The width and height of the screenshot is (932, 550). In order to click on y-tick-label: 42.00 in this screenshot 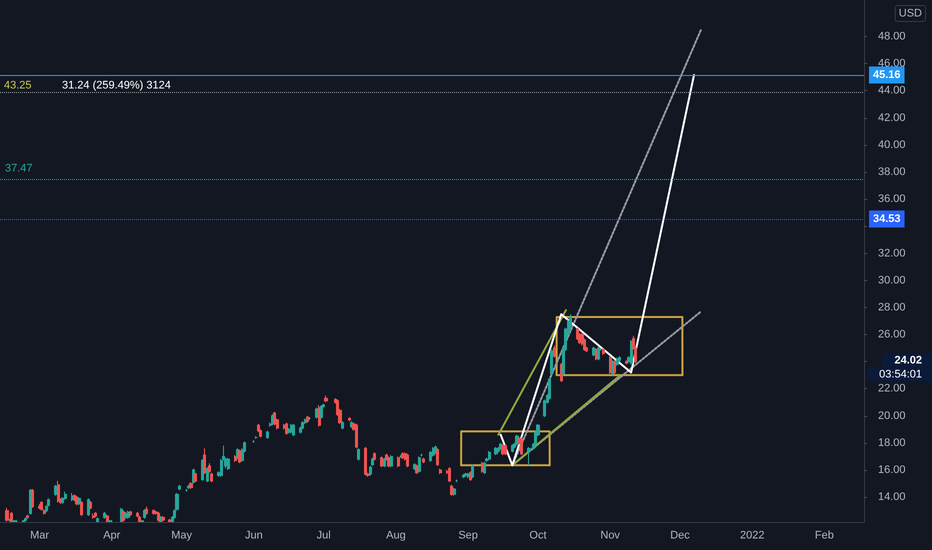, I will do `click(892, 118)`.